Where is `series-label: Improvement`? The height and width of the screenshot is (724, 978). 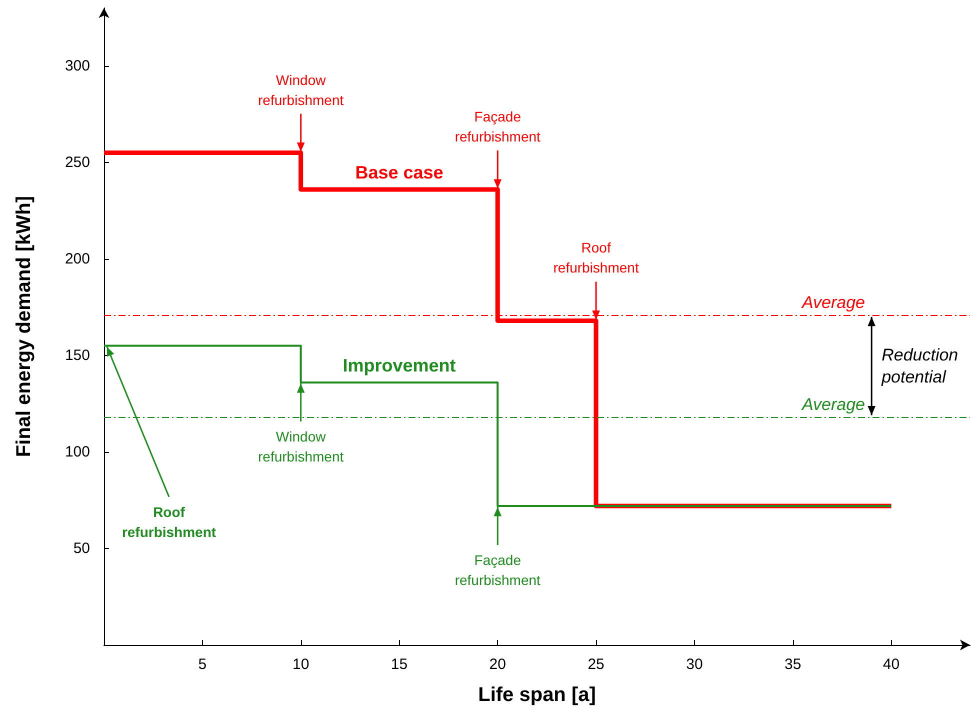 series-label: Improvement is located at coordinates (399, 365).